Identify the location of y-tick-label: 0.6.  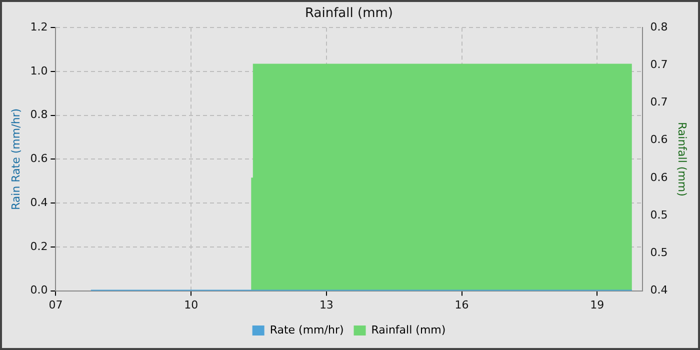
(39, 159).